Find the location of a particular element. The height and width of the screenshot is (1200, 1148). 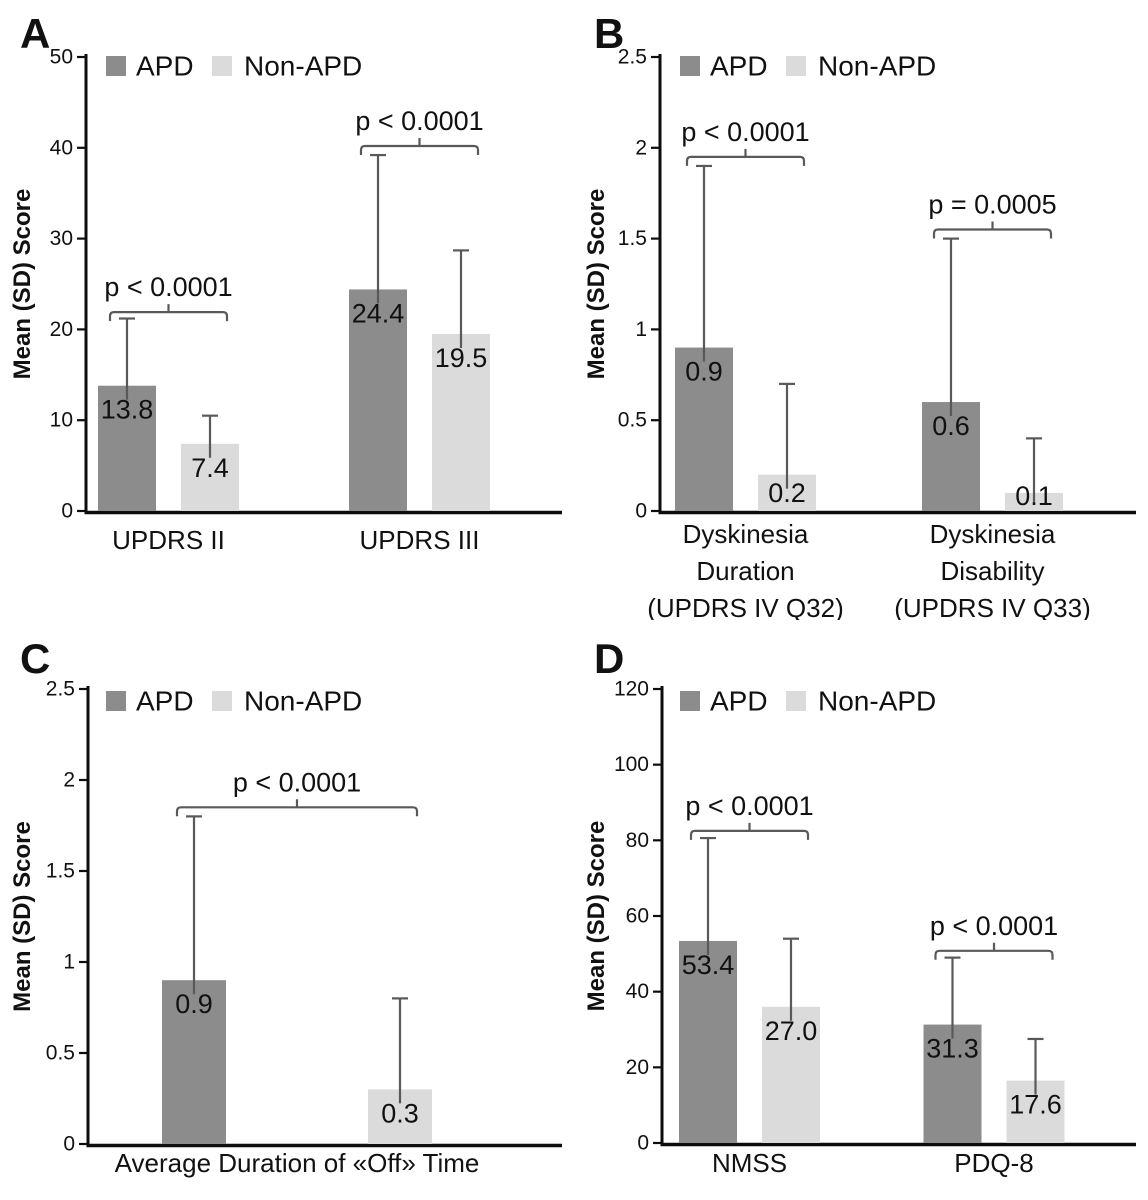

category-label: UPDRS III is located at coordinates (420, 540).